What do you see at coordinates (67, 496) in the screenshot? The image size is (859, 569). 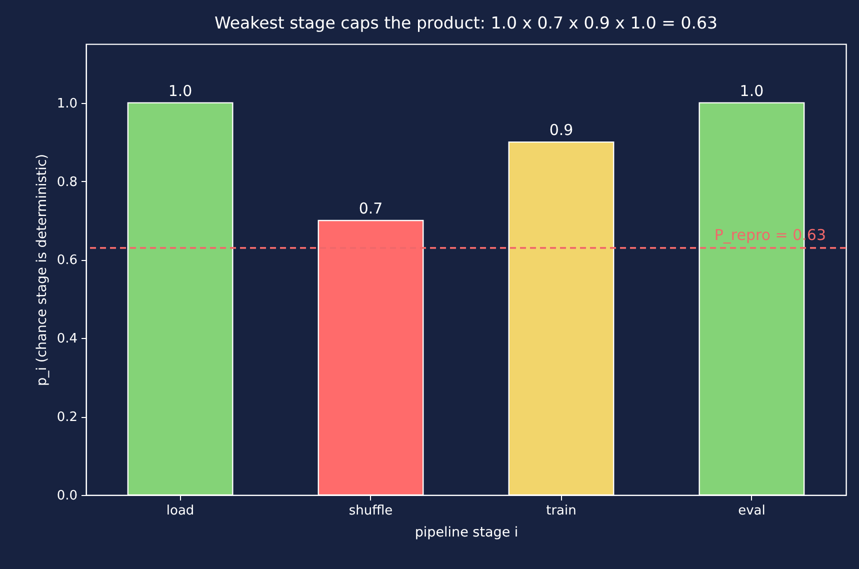 I see `y-tick-label: 0.0` at bounding box center [67, 496].